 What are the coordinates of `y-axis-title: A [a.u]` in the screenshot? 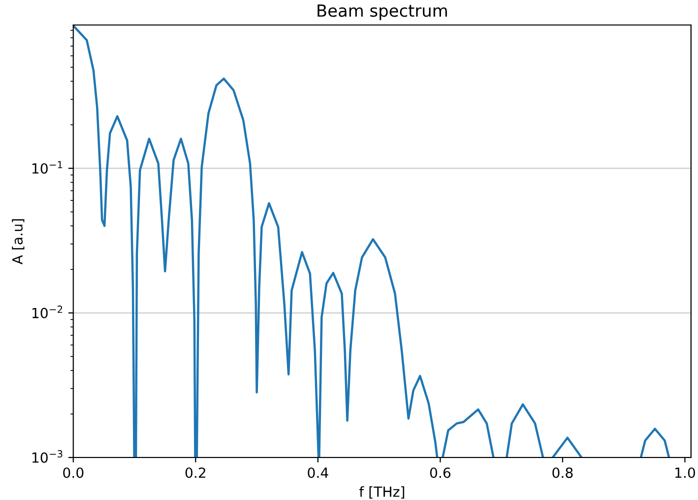 It's located at (18, 241).